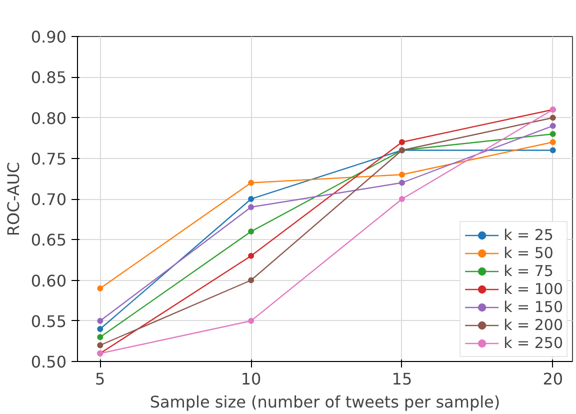 This screenshot has height=414, width=576. What do you see at coordinates (48, 240) in the screenshot?
I see `y-tick-label: 0.65` at bounding box center [48, 240].